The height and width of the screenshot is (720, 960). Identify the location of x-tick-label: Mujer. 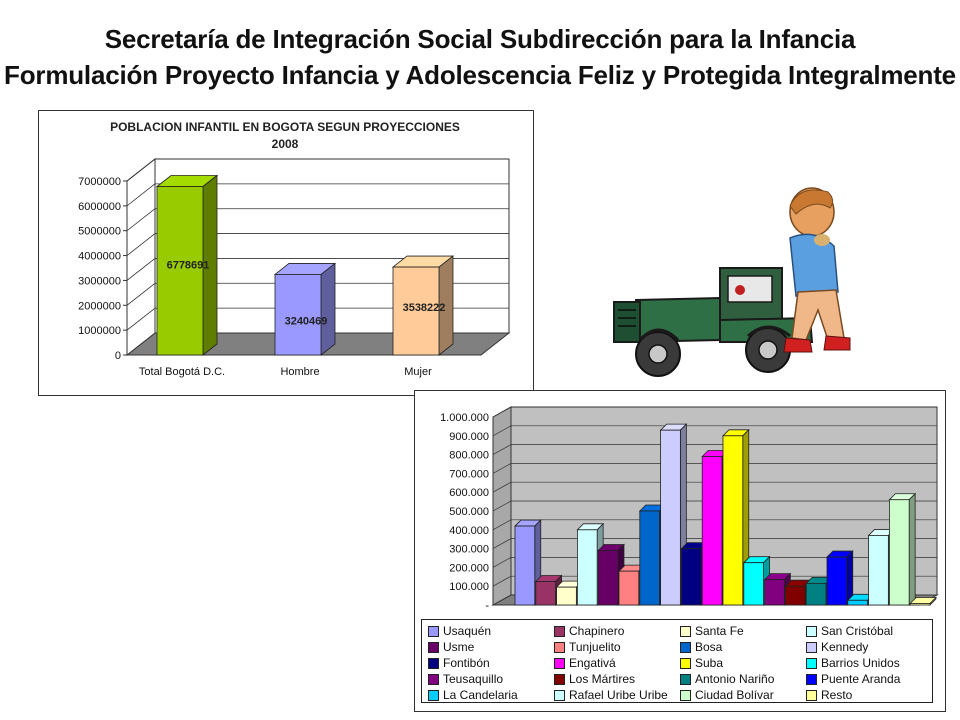
(418, 372).